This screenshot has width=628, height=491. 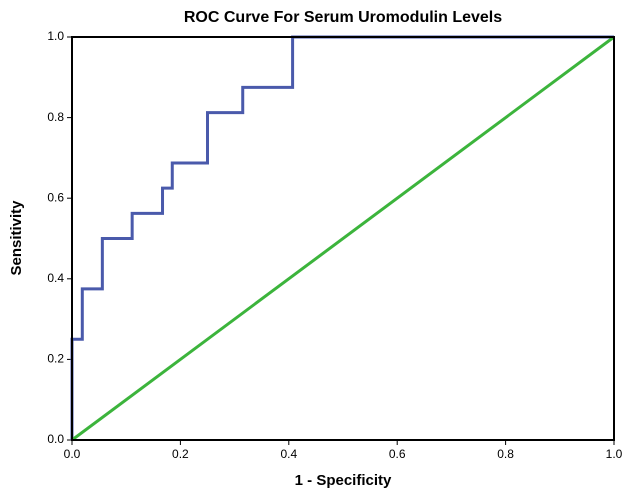 I want to click on y-tick-label: 0.2, so click(x=55, y=359).